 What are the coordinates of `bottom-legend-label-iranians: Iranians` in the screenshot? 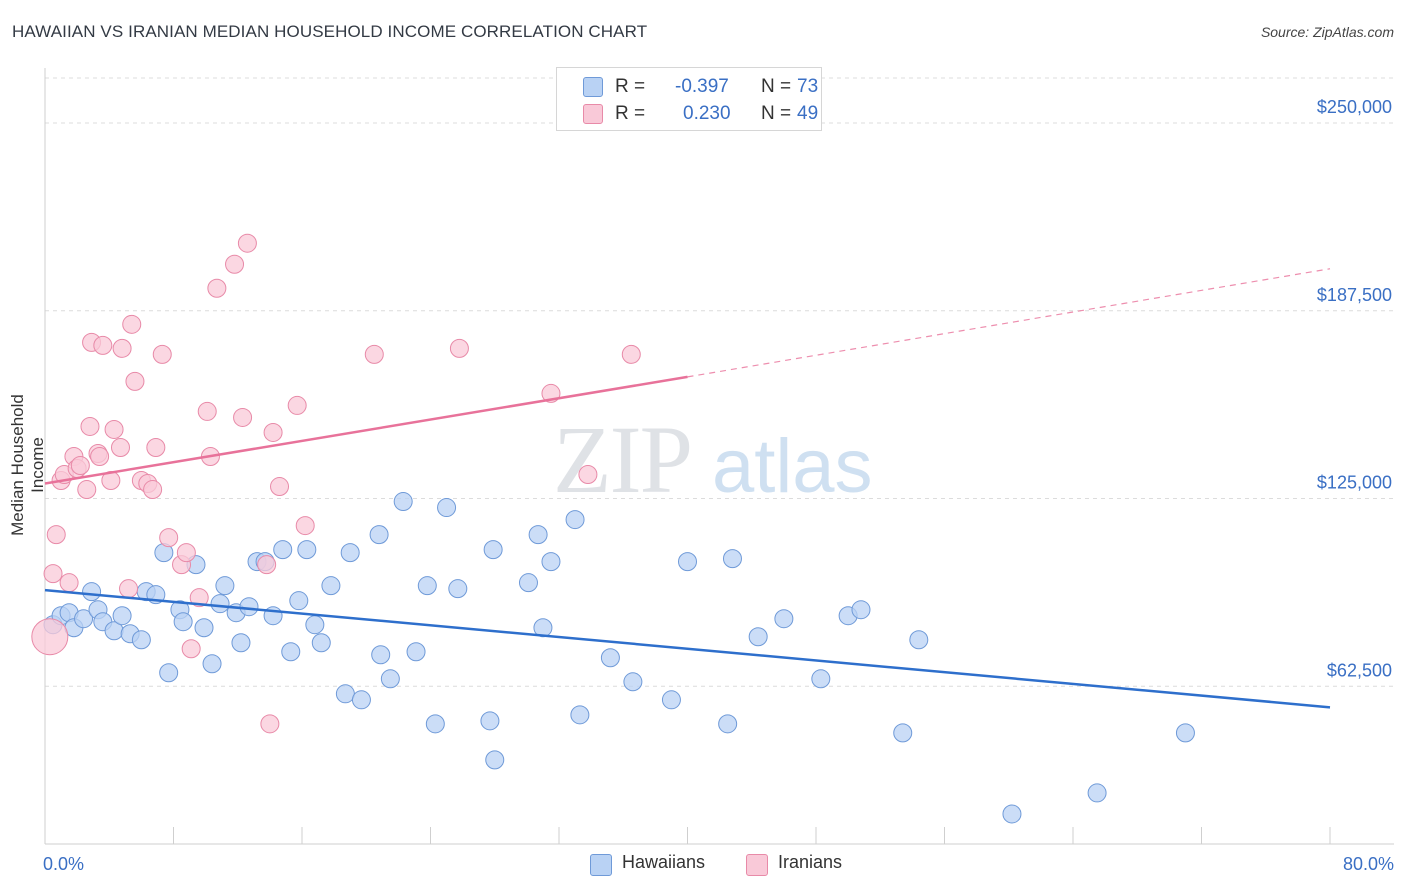 It's located at (810, 862).